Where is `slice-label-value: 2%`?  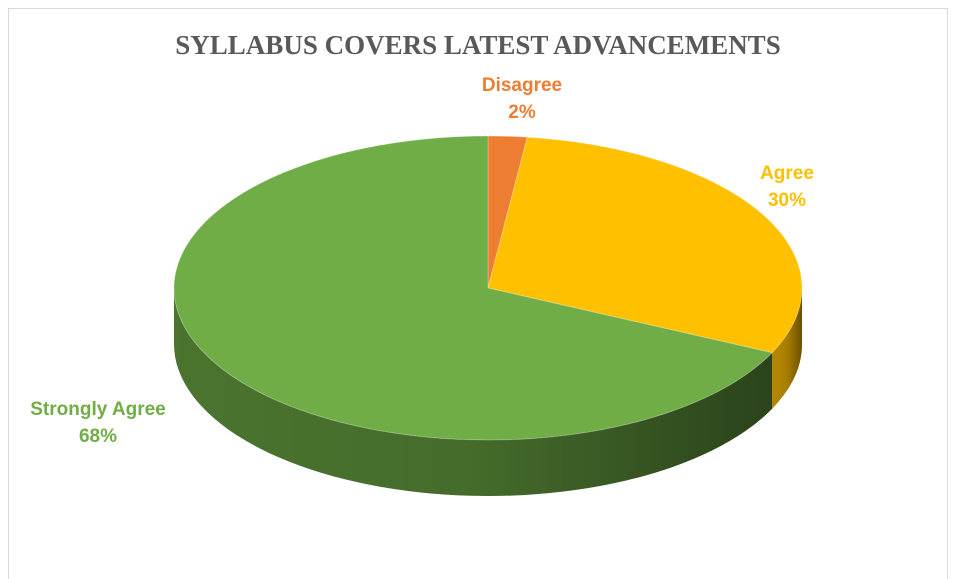
slice-label-value: 2% is located at coordinates (522, 112).